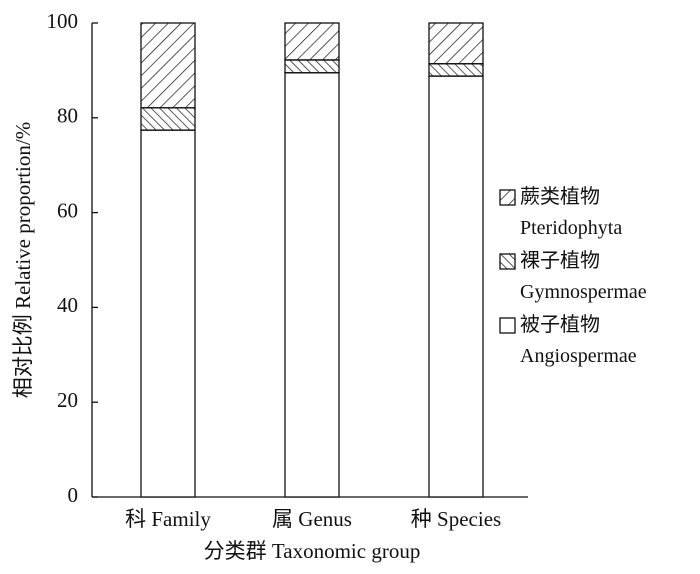 Image resolution: width=700 pixels, height=574 pixels. Describe the element at coordinates (67, 116) in the screenshot. I see `y-tick-label: 80` at that location.